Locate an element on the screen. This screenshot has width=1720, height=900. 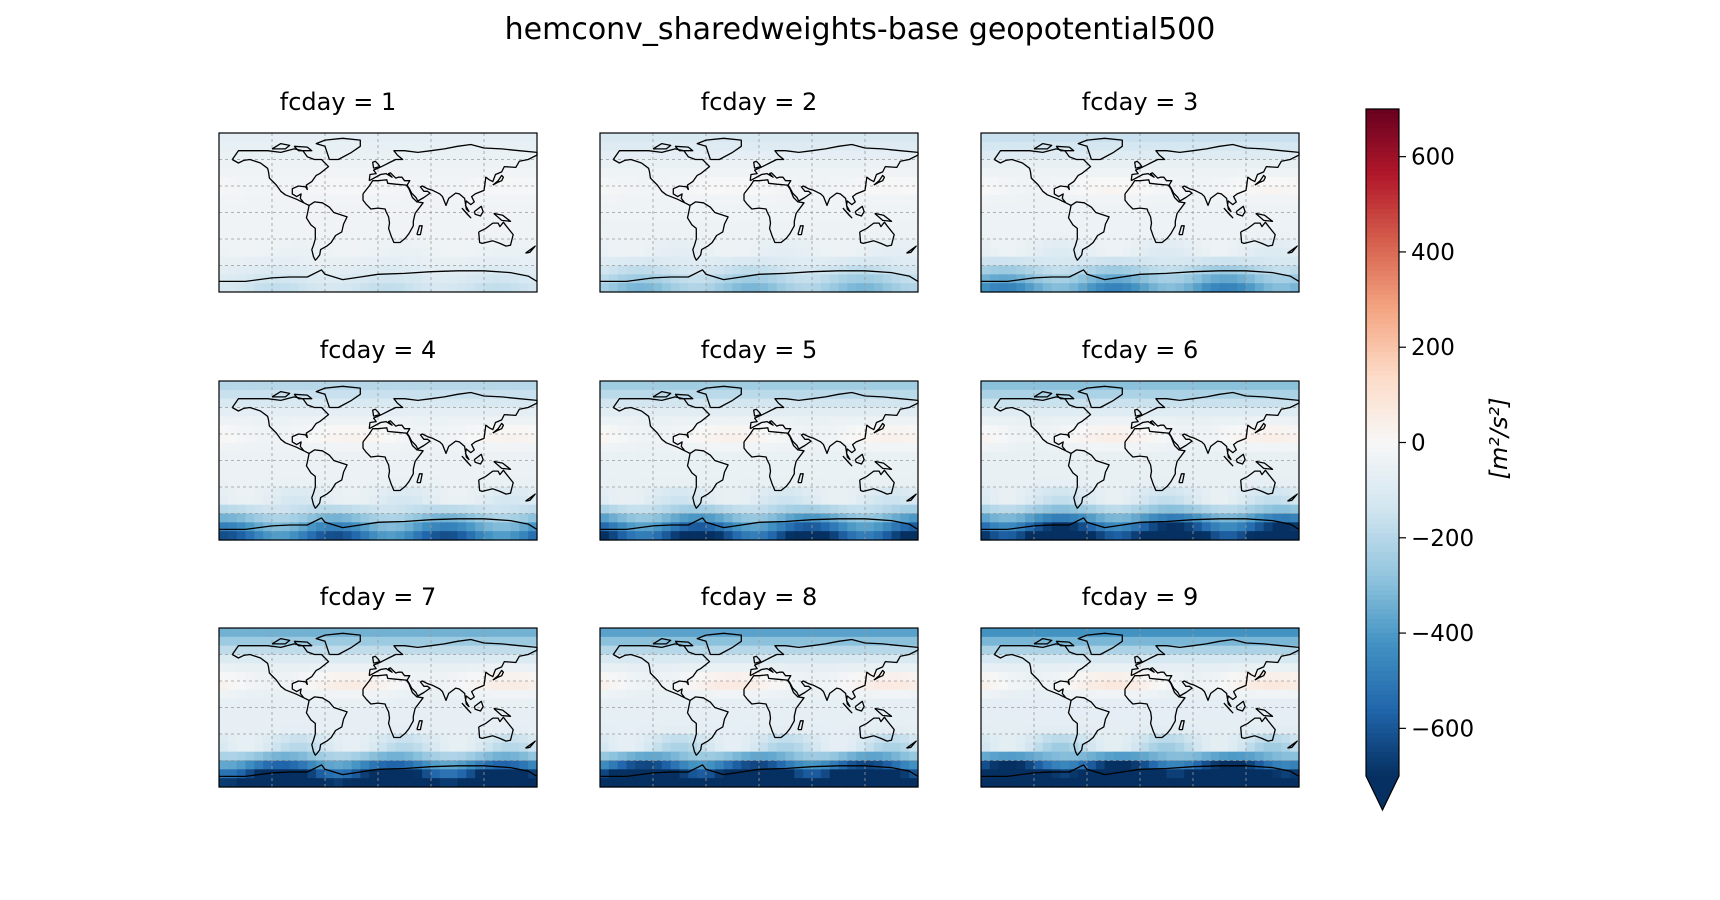
coastline is located at coordinates (684, 396).